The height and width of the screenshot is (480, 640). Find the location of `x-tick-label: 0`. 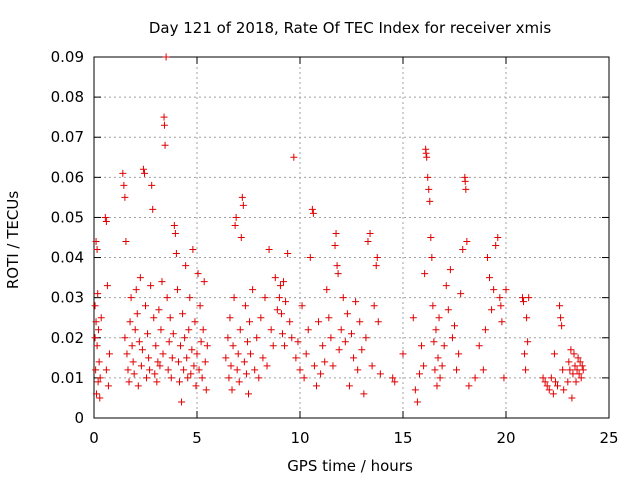

x-tick-label: 0 is located at coordinates (94, 438).